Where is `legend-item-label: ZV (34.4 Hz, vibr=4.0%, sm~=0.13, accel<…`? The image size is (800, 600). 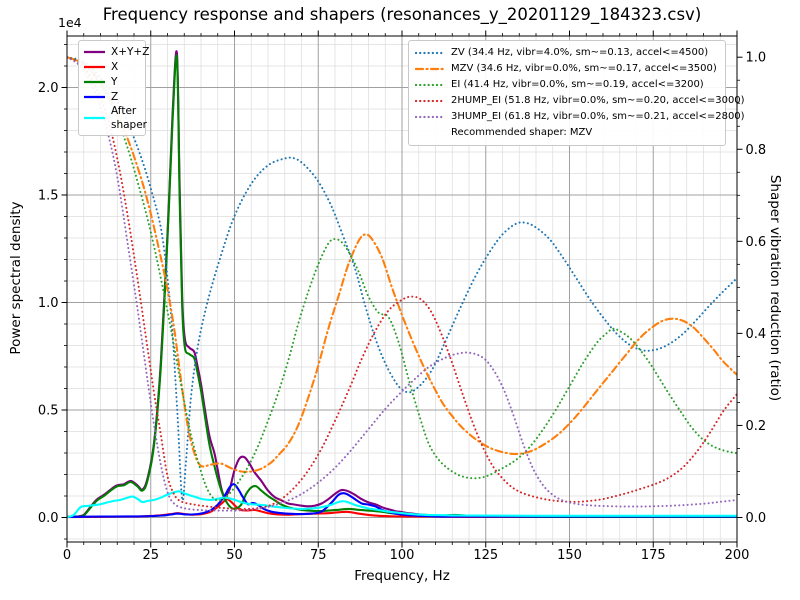 legend-item-label: ZV (34.4 Hz, vibr=4.0%, sm~=0.13, accel<… is located at coordinates (580, 52).